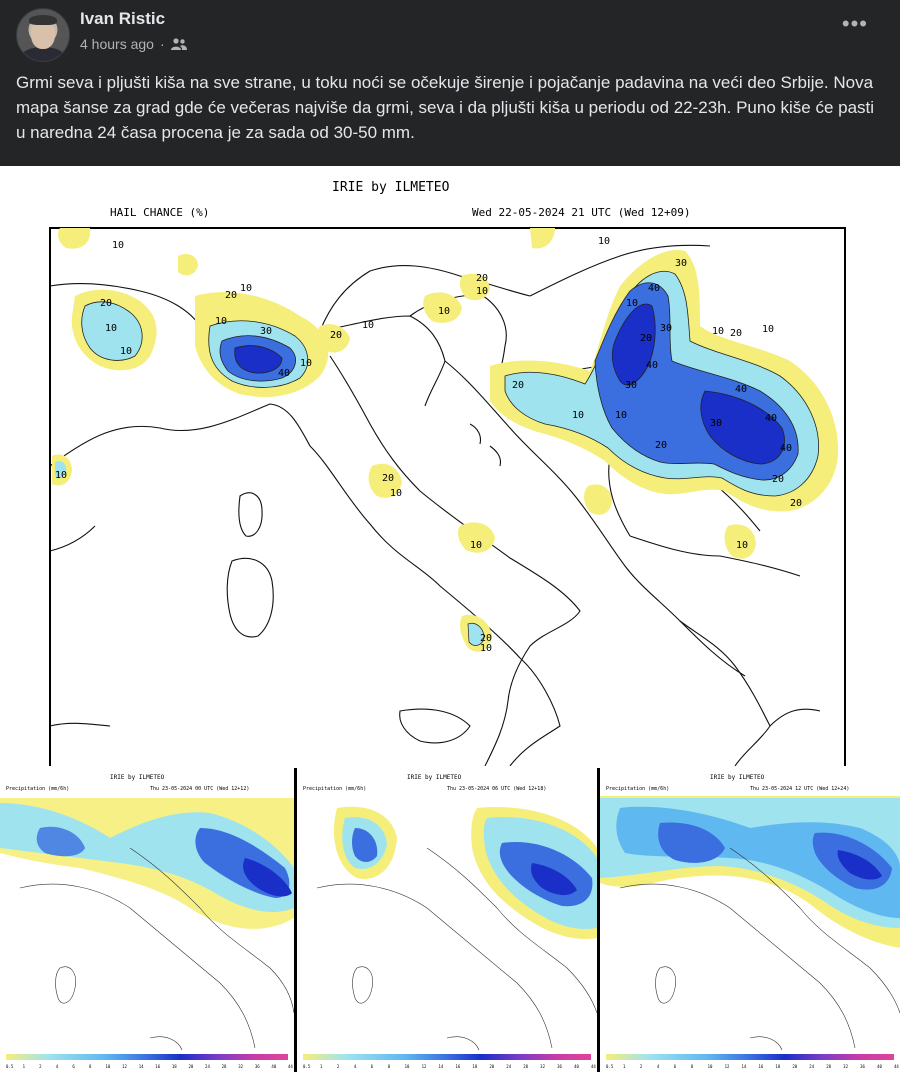 This screenshot has width=900, height=1072. Describe the element at coordinates (447, 1057) in the screenshot. I see `thumbnail-2-legend` at that location.